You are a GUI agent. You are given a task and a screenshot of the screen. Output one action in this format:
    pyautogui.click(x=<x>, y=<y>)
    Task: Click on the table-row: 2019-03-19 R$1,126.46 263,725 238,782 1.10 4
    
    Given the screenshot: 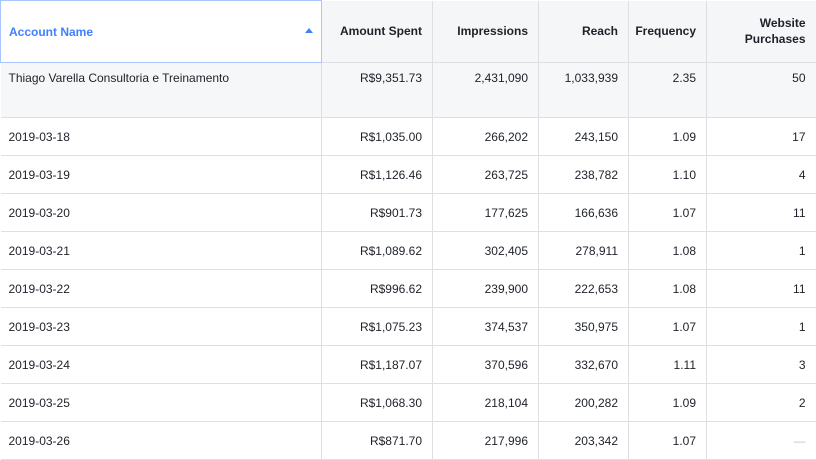 What is the action you would take?
    pyautogui.click(x=408, y=174)
    